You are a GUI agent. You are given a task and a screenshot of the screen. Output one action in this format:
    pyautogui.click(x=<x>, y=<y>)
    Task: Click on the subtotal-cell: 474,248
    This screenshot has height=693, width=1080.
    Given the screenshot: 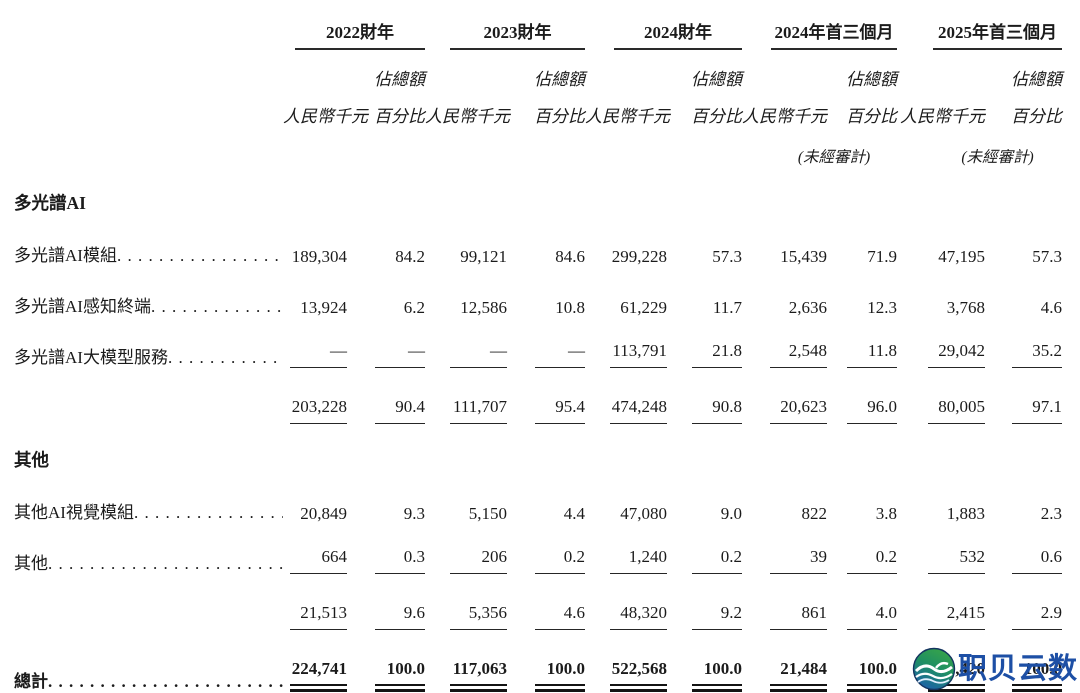 What is the action you would take?
    pyautogui.click(x=626, y=396)
    